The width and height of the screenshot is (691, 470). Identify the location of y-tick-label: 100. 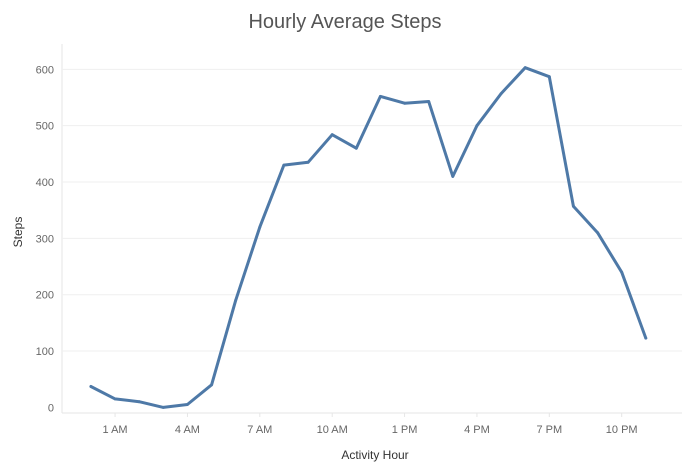
(45, 352).